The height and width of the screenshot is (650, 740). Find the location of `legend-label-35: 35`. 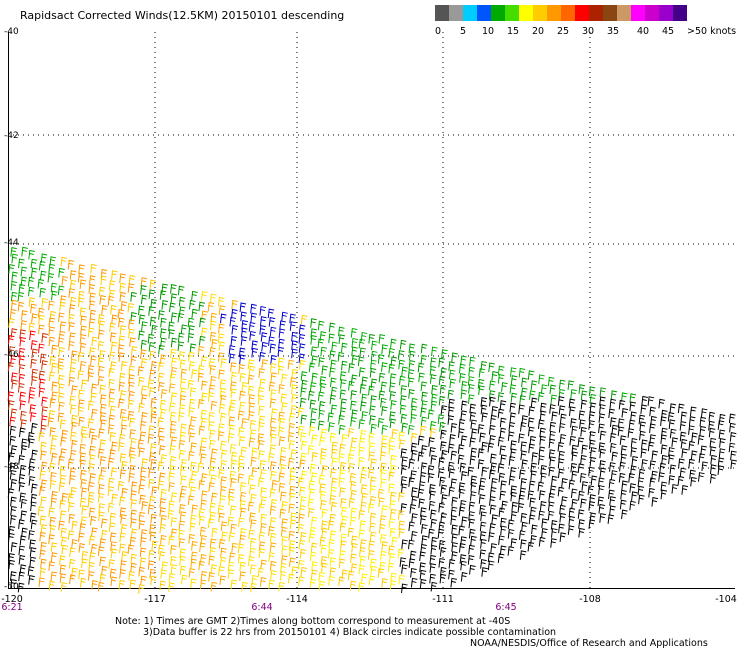

legend-label-35: 35 is located at coordinates (613, 31).